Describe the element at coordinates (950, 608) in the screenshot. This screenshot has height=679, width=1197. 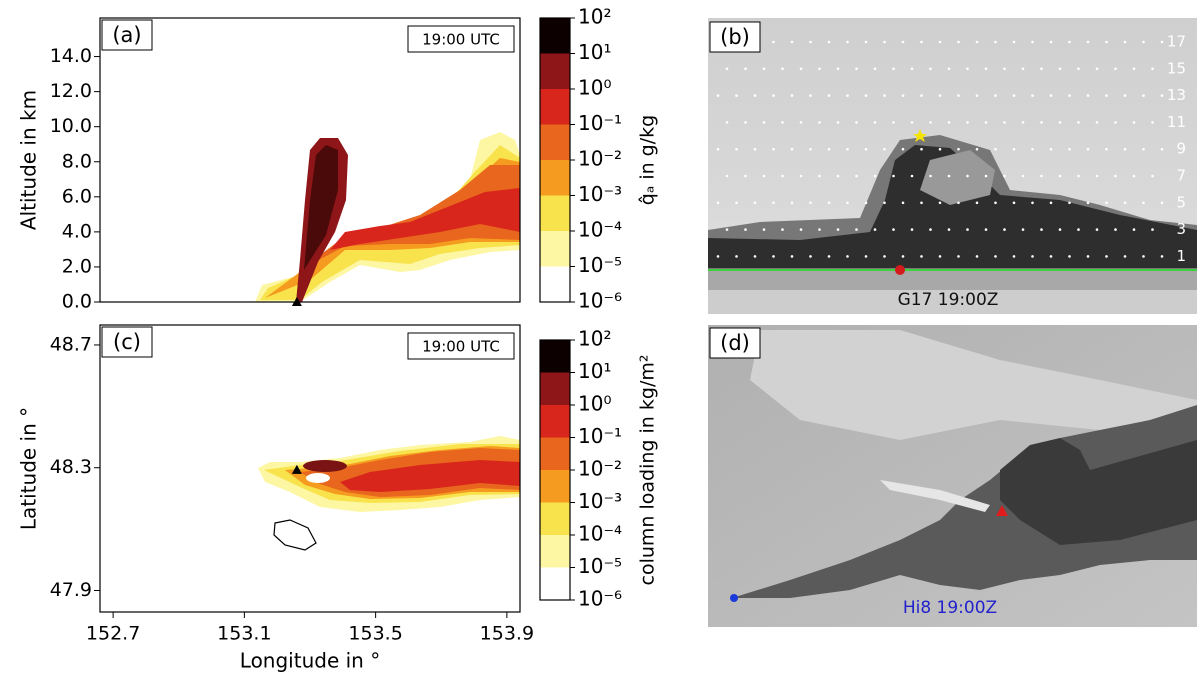
I see `caption: Hi8 19:00Z` at that location.